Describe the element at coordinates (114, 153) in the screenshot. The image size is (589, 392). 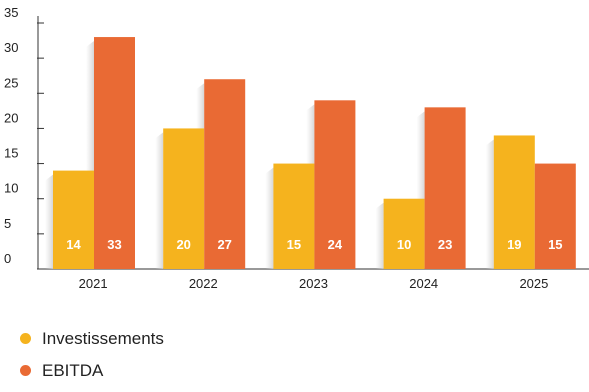
I see `bar-ebitda-2021` at that location.